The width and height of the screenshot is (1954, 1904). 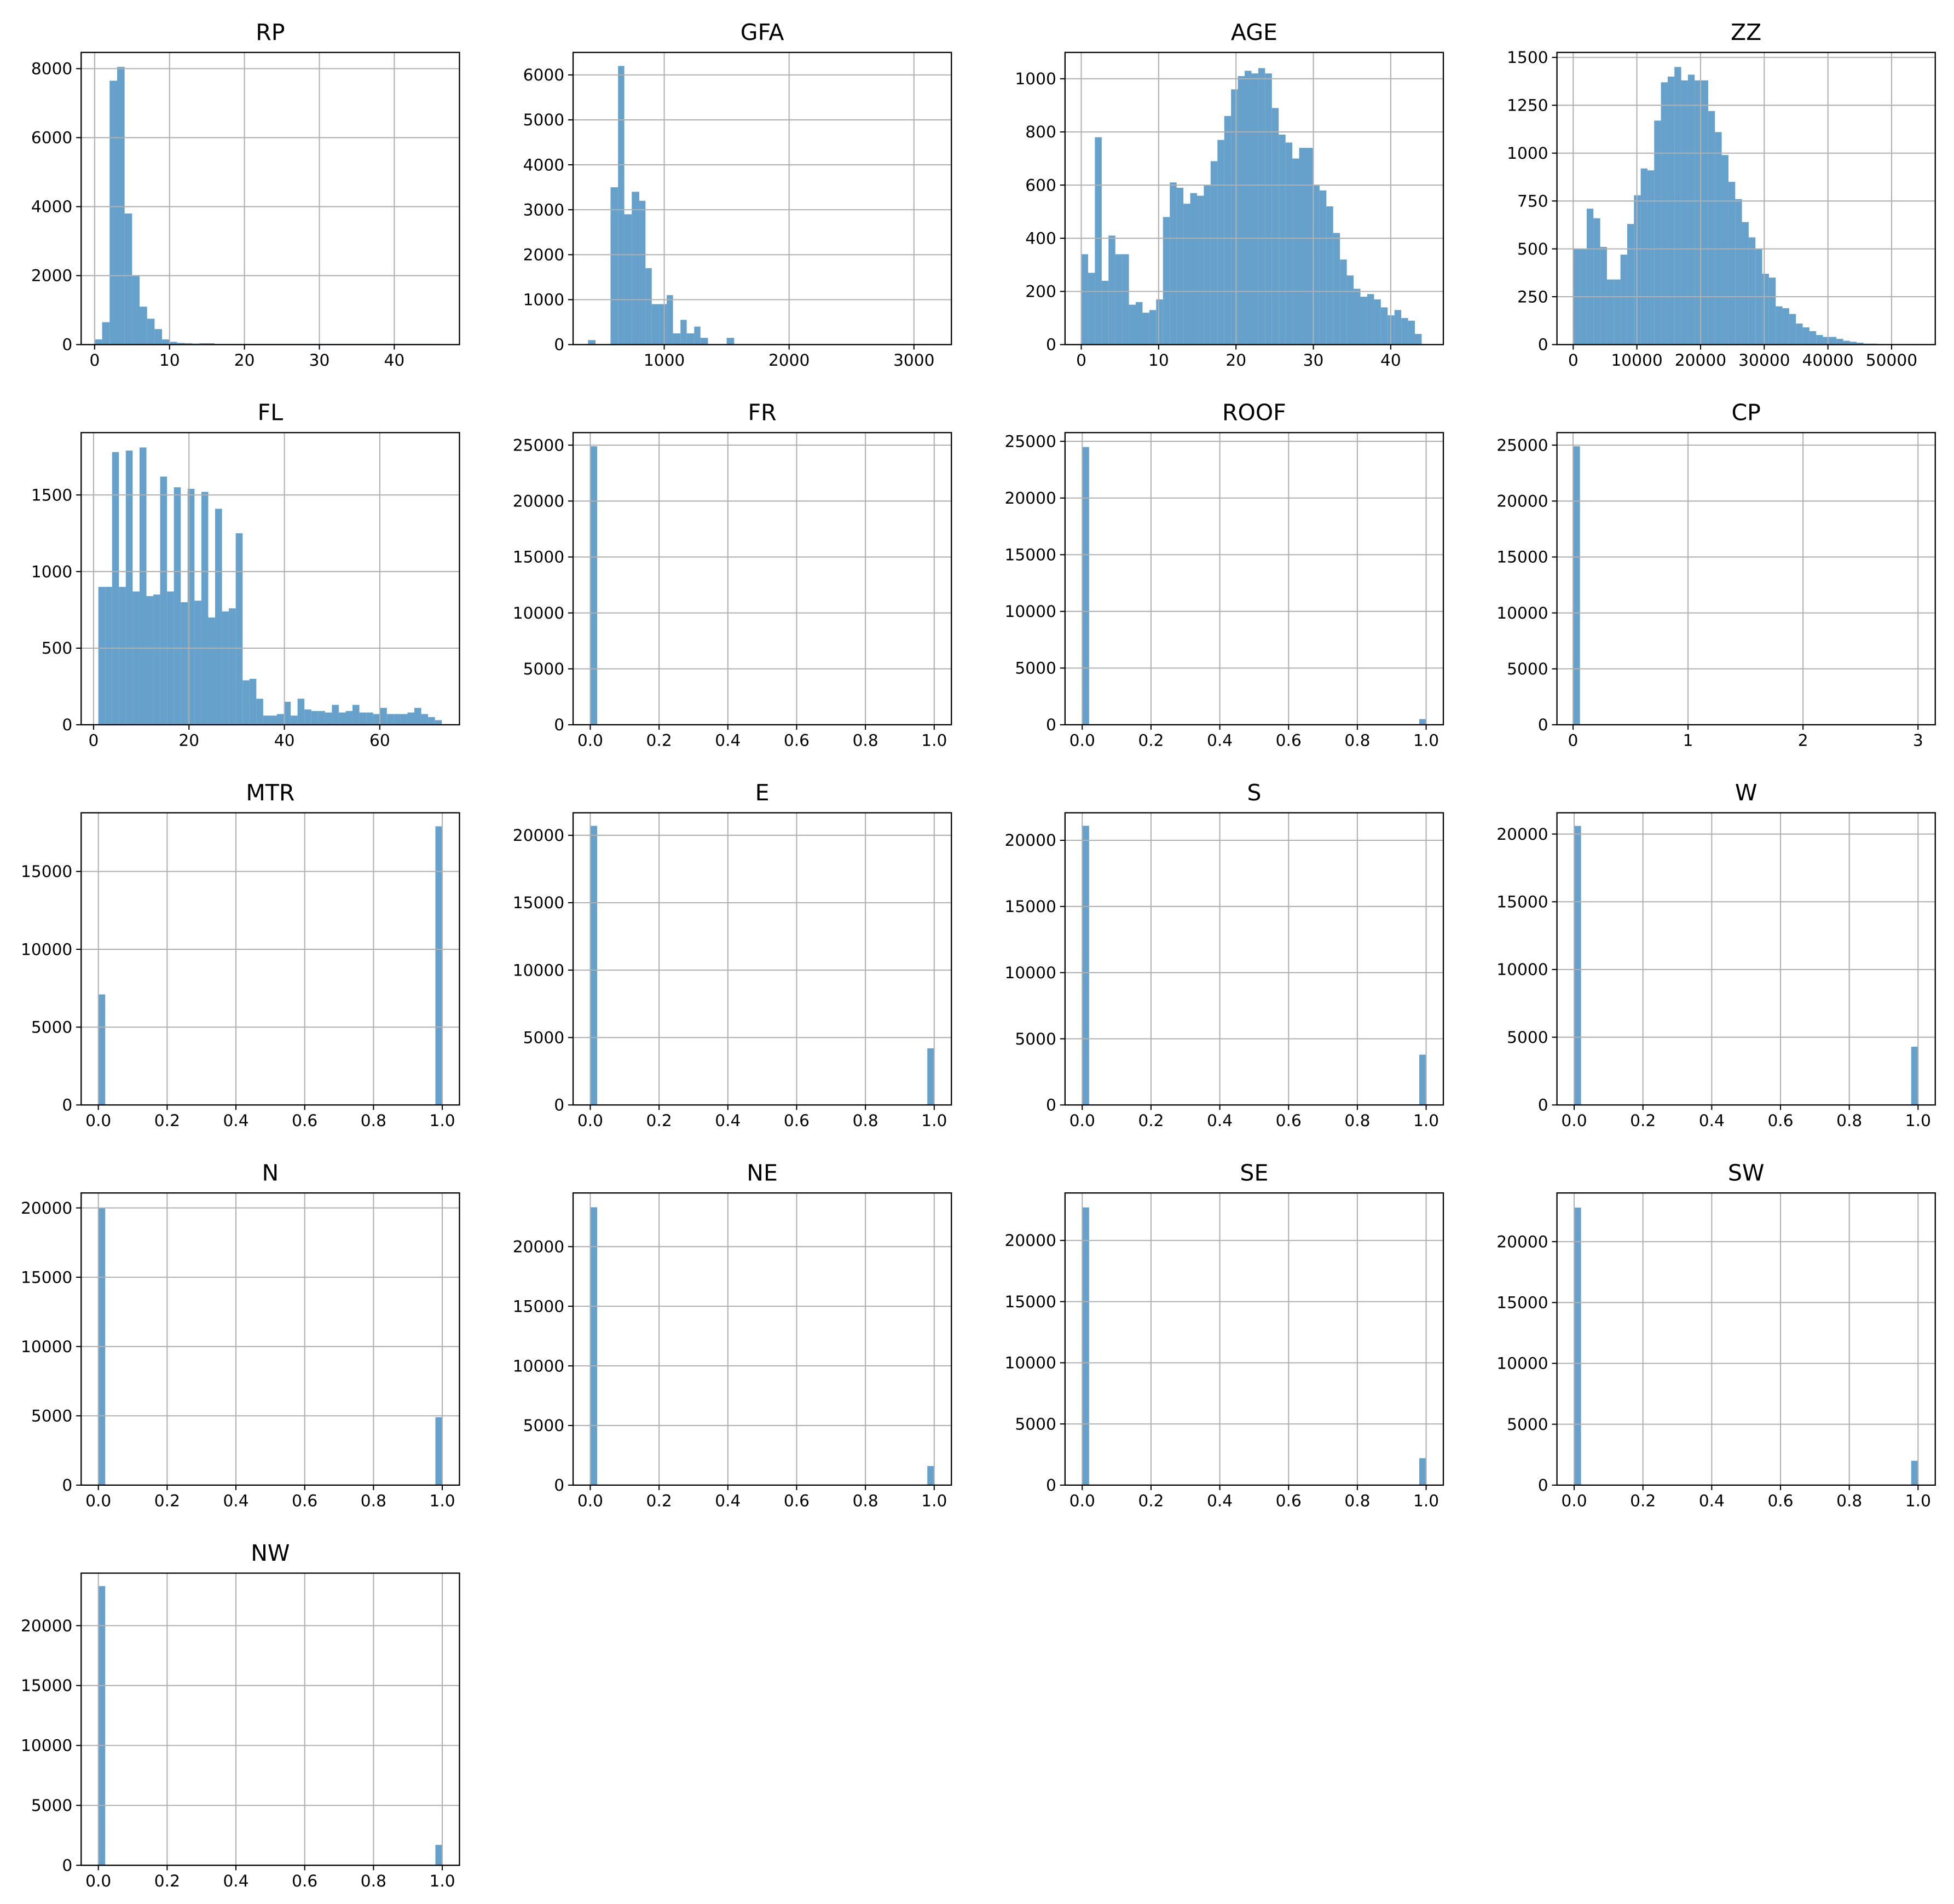 I want to click on subplot-title: AGE, so click(x=1254, y=32).